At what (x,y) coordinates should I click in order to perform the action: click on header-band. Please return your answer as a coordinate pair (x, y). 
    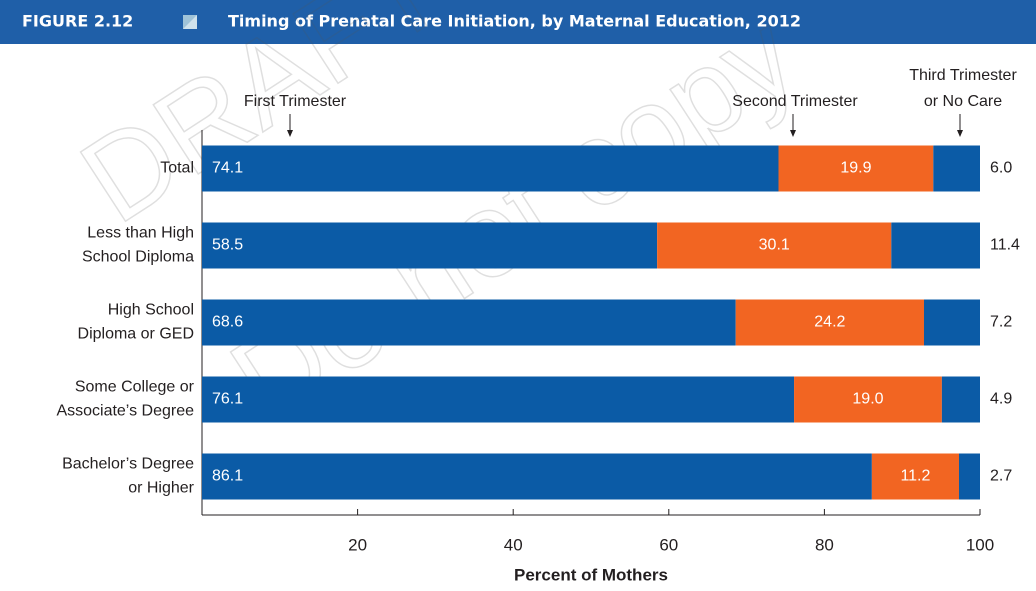
    Looking at the image, I should click on (518, 22).